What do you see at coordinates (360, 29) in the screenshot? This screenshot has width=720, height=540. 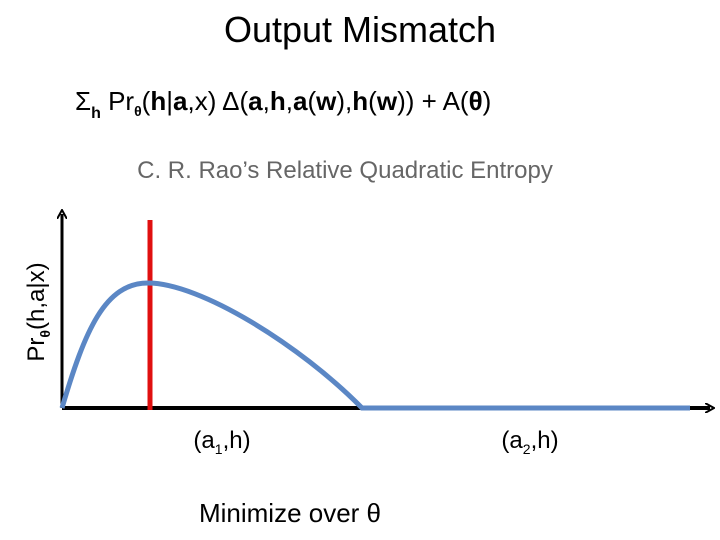 I see `title: Output Mismatch` at bounding box center [360, 29].